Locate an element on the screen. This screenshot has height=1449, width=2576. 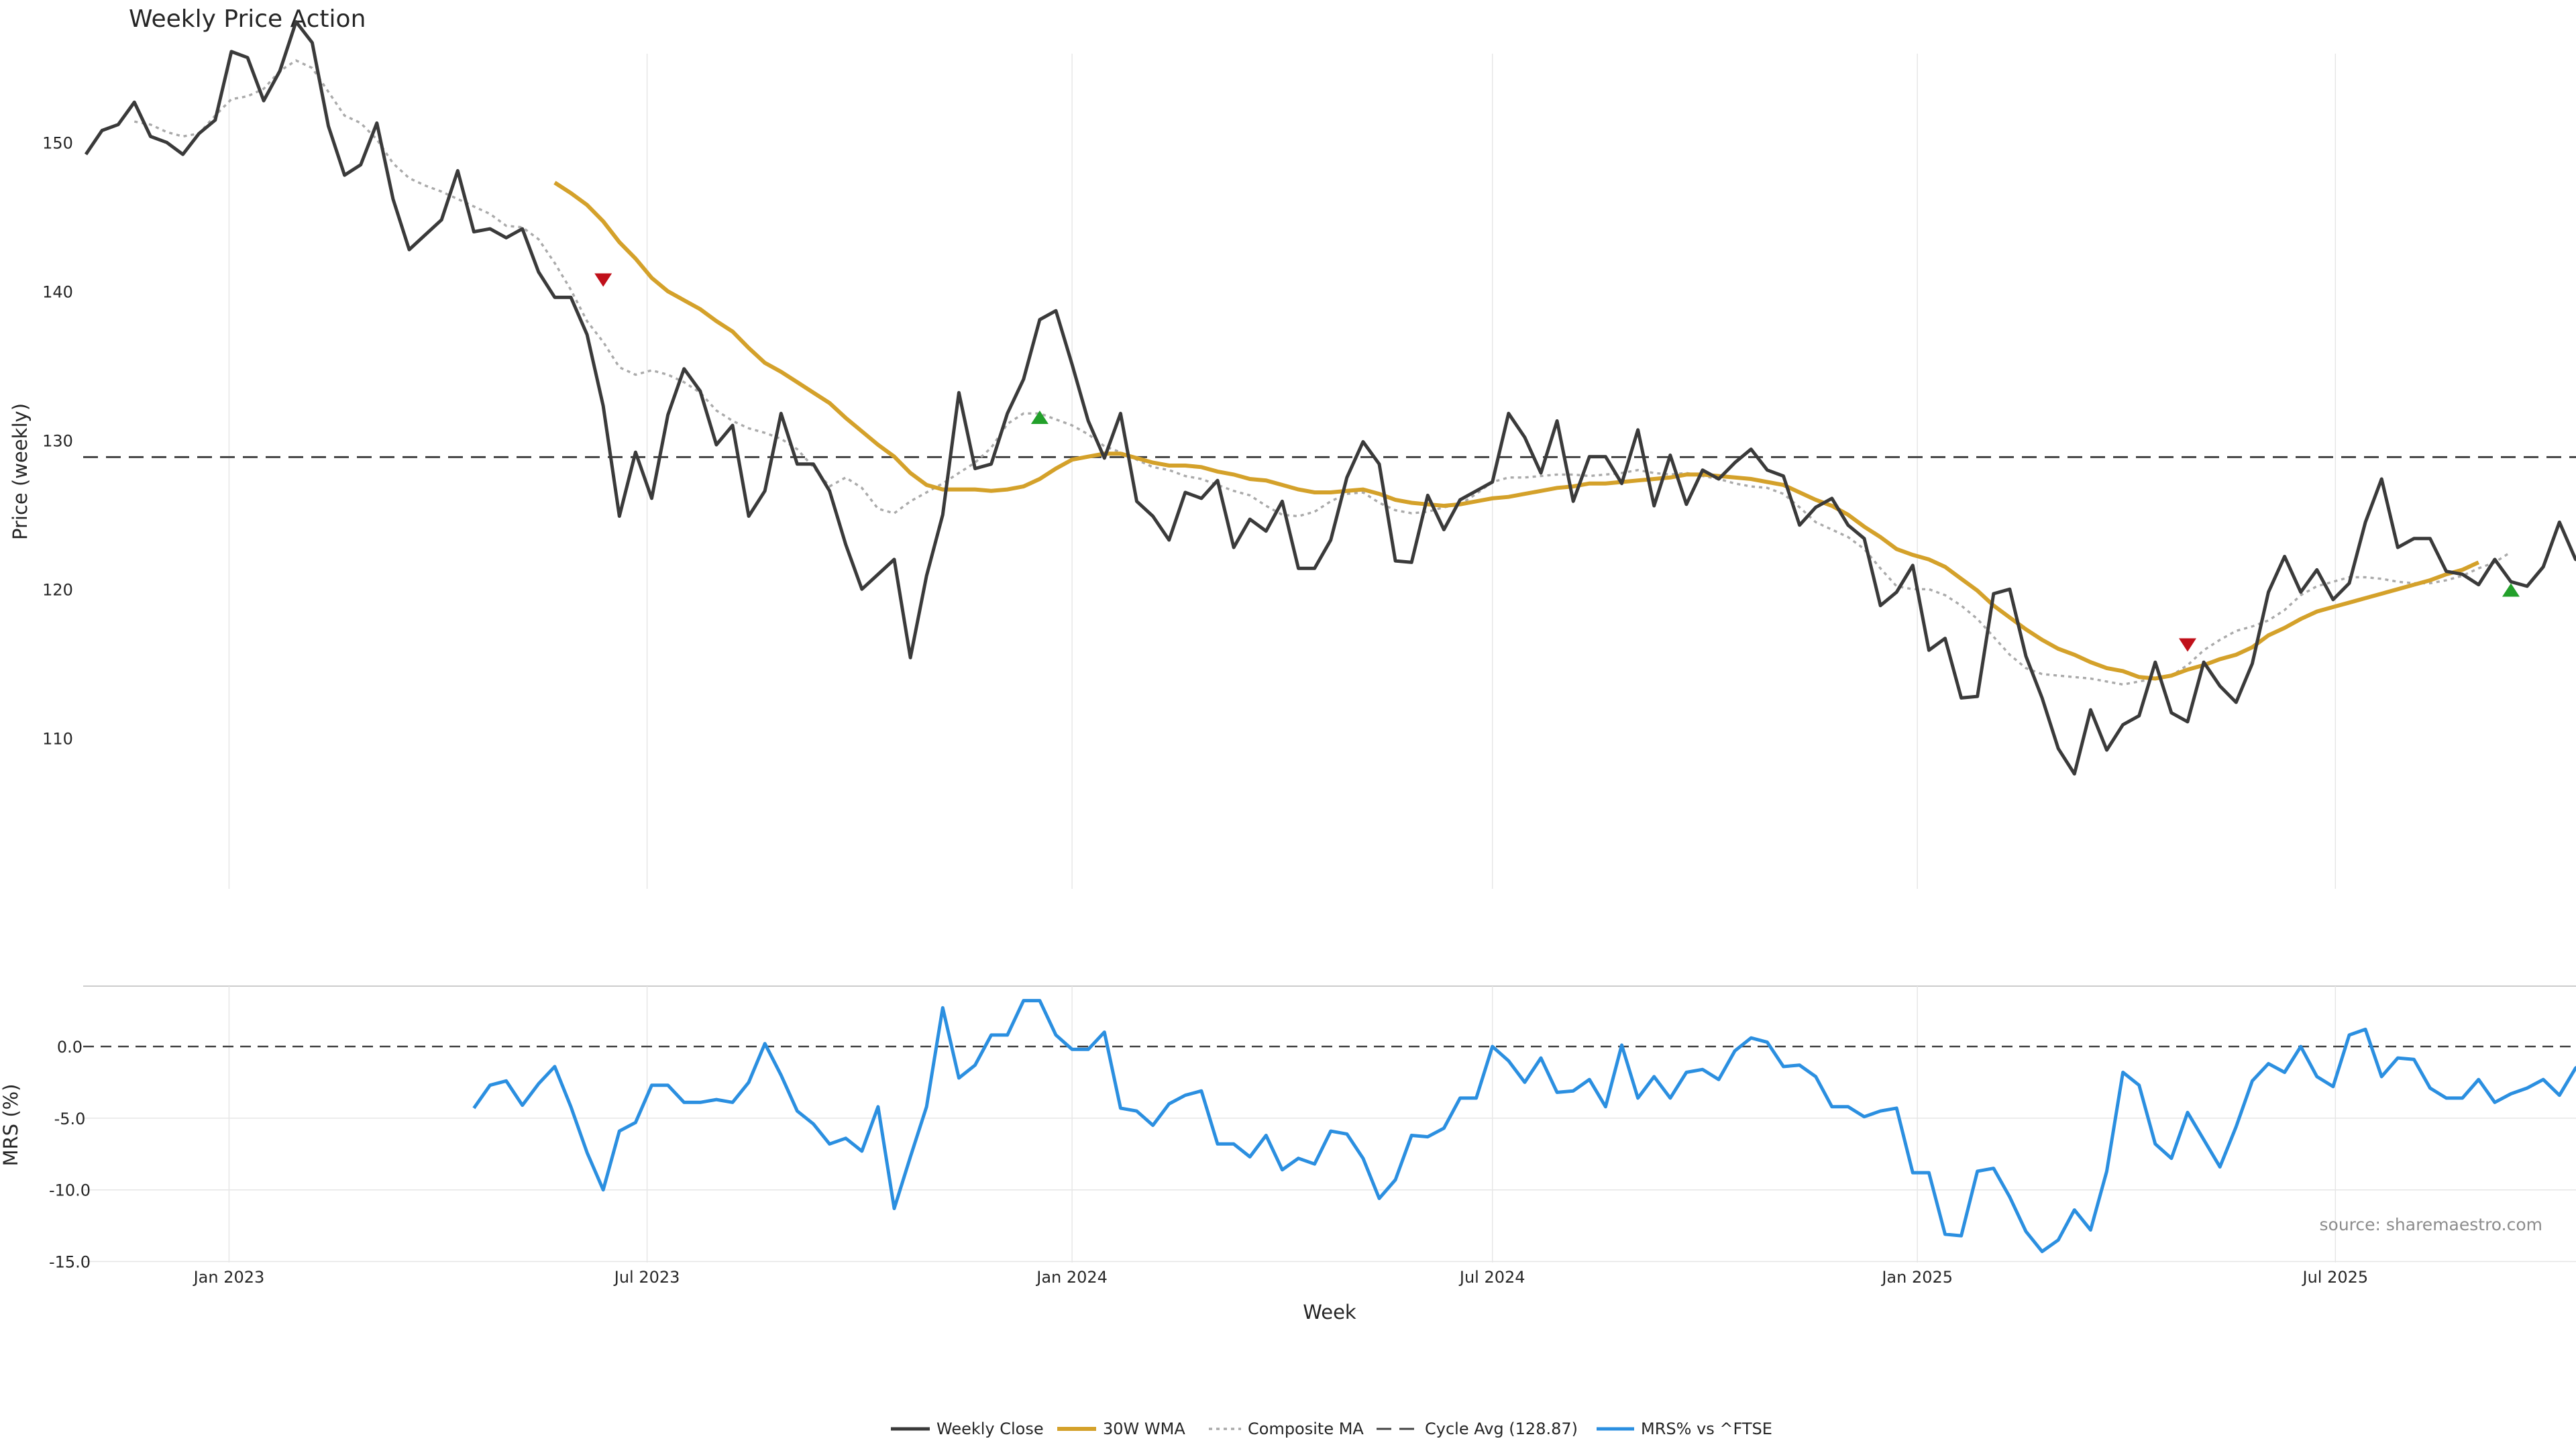
legend-label-mrs: MRS% vs ^FTSE is located at coordinates (1706, 1428).